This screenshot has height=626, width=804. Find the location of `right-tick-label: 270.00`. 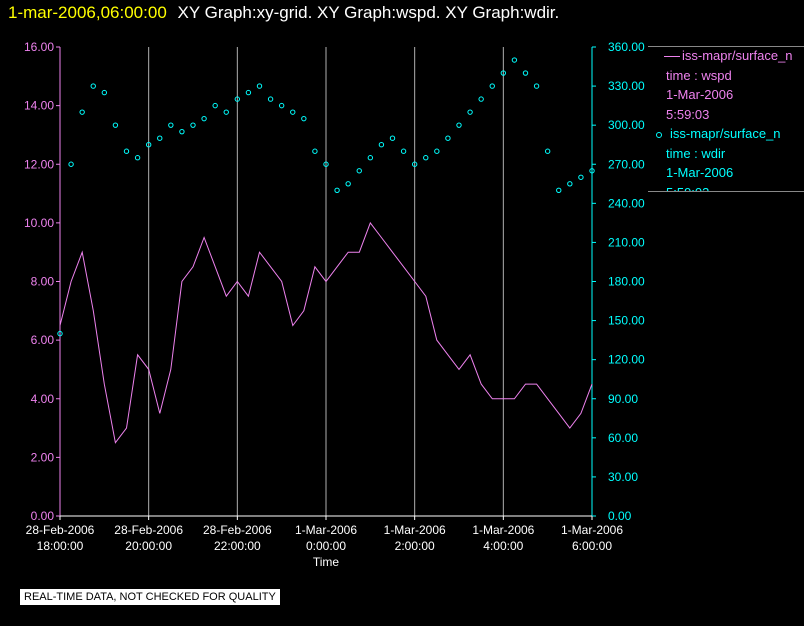

right-tick-label: 270.00 is located at coordinates (626, 164).